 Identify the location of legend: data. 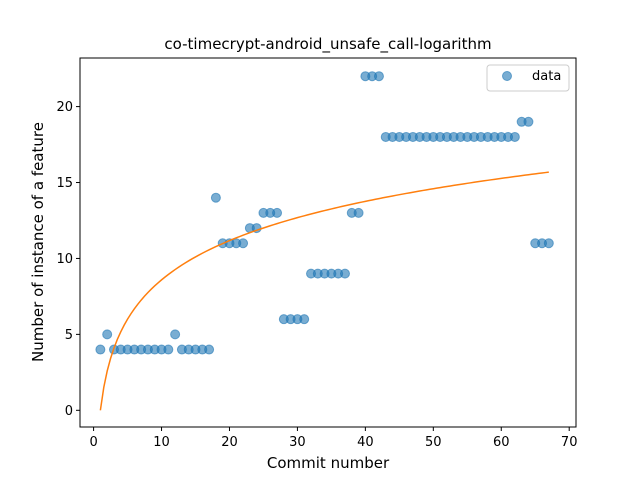
(528, 78).